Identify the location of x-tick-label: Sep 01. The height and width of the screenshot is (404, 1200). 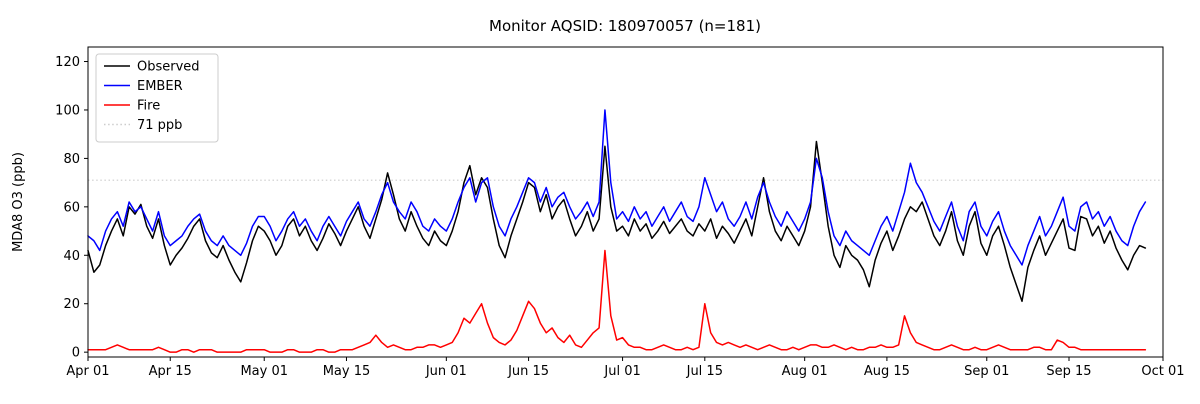
(986, 371).